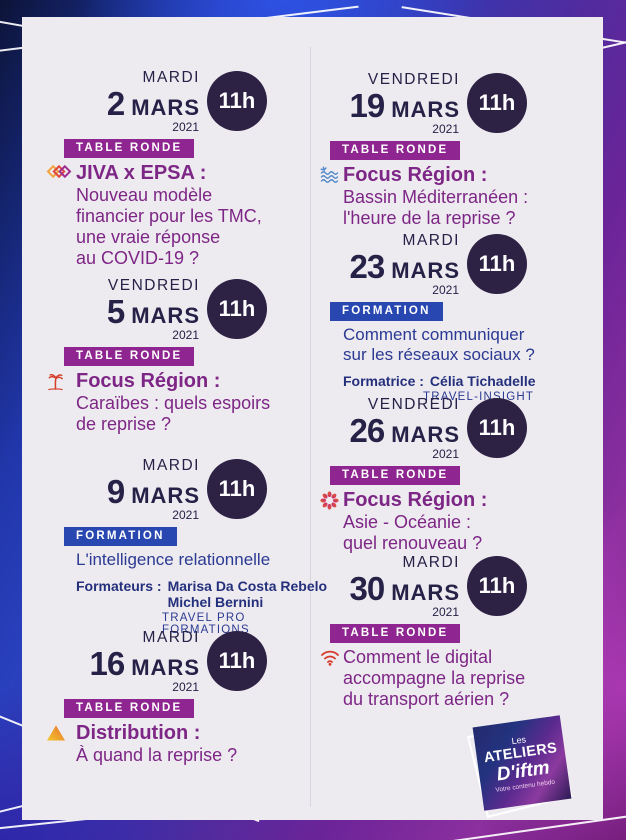 Image resolution: width=626 pixels, height=840 pixels. Describe the element at coordinates (173, 413) in the screenshot. I see `event-description: Caraïbes : quels espoirs de reprise ?` at that location.